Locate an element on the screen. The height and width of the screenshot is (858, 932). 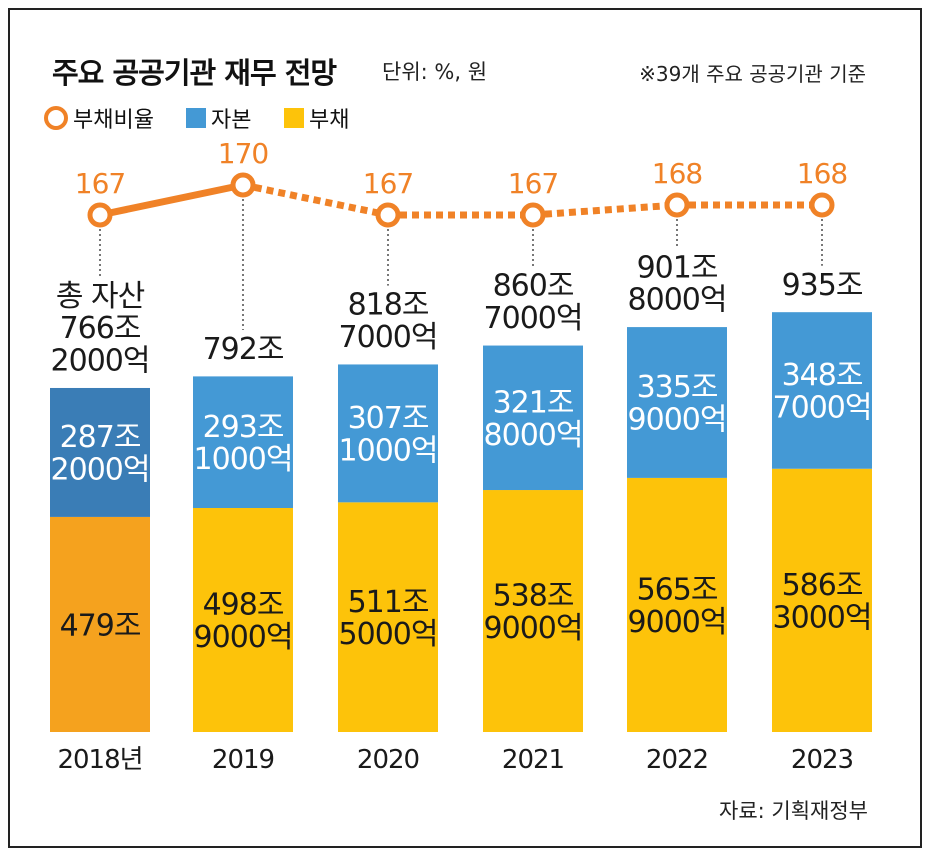
year-tick-label: 2022 is located at coordinates (677, 760).